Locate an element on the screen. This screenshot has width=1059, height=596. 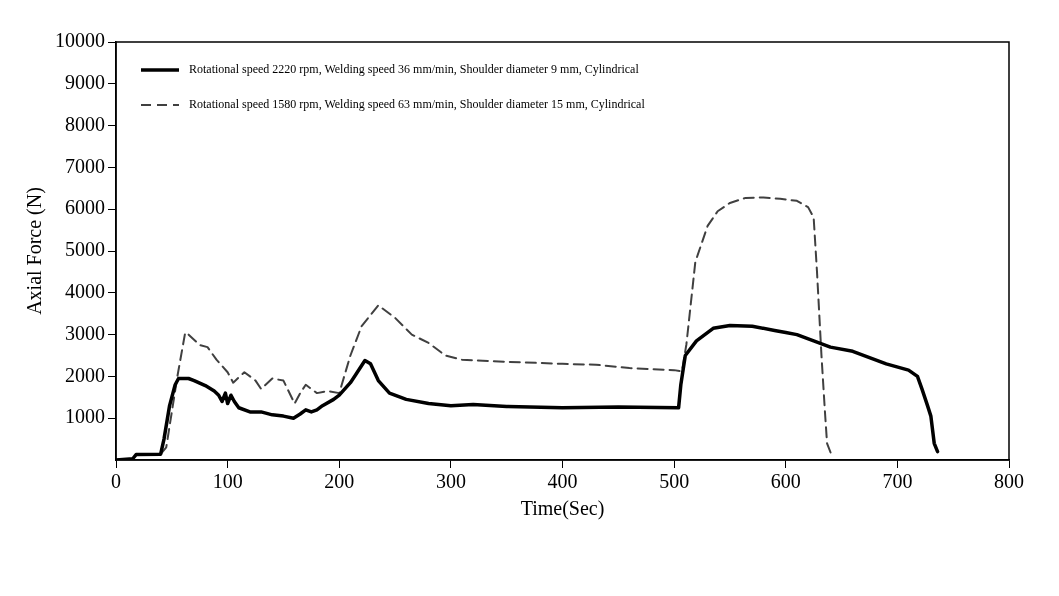
x-tick-label: 600 is located at coordinates (785, 481).